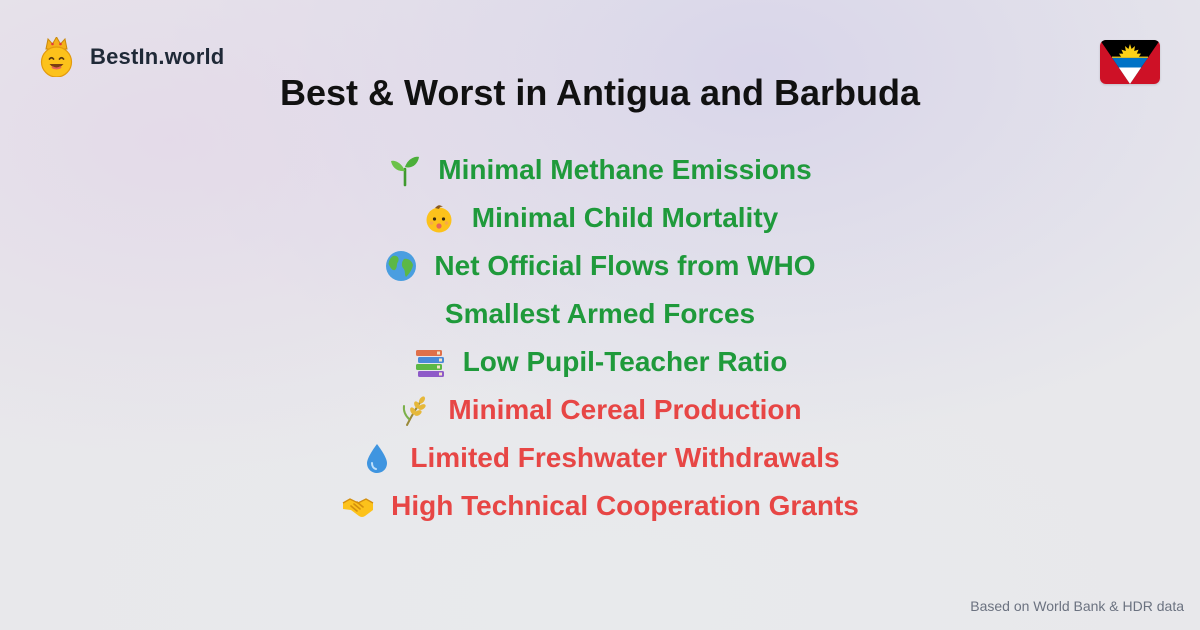  I want to click on item-label: Minimal Cereal Production, so click(625, 409).